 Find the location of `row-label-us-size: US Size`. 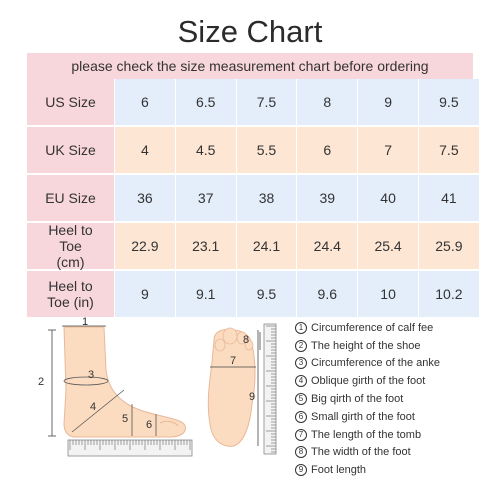

row-label-us-size: US Size is located at coordinates (70, 102).